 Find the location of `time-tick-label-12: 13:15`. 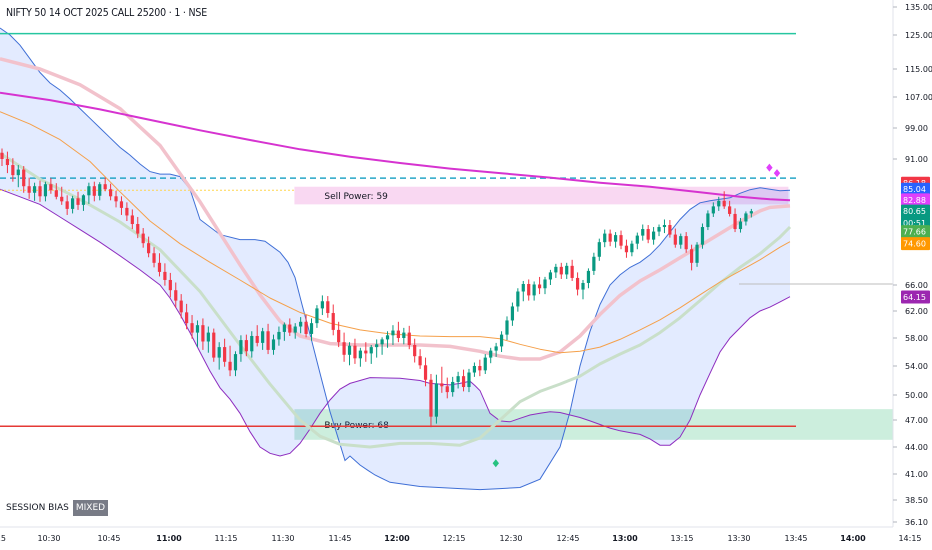

time-tick-label-12: 13:15 is located at coordinates (681, 538).